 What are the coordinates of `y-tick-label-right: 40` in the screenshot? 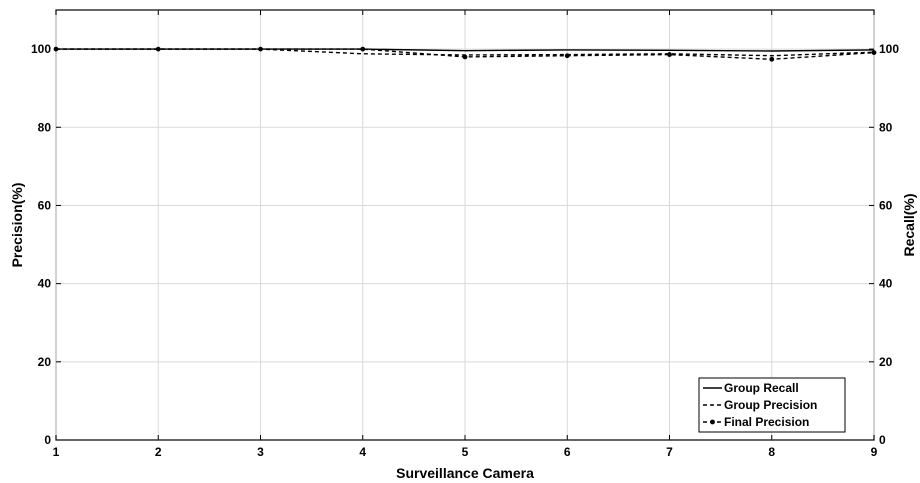 It's located at (886, 284).